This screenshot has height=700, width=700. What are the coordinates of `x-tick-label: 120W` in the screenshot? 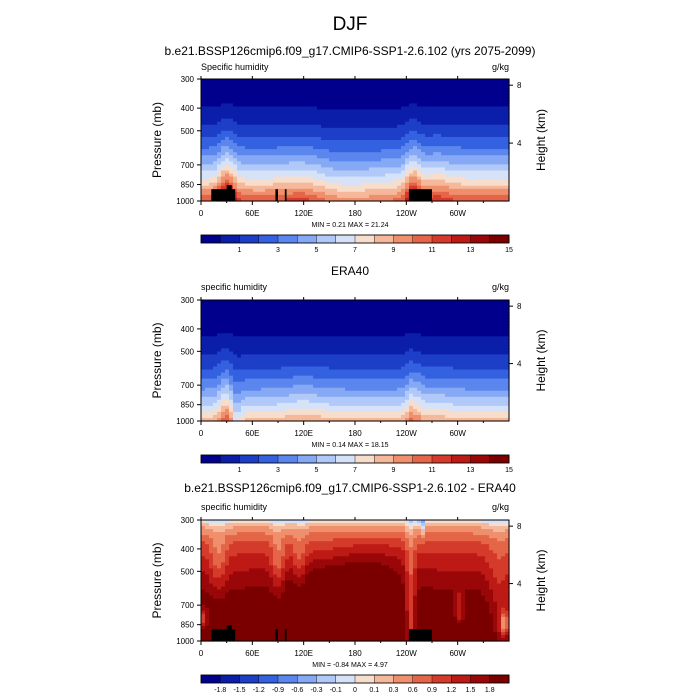 It's located at (406, 213).